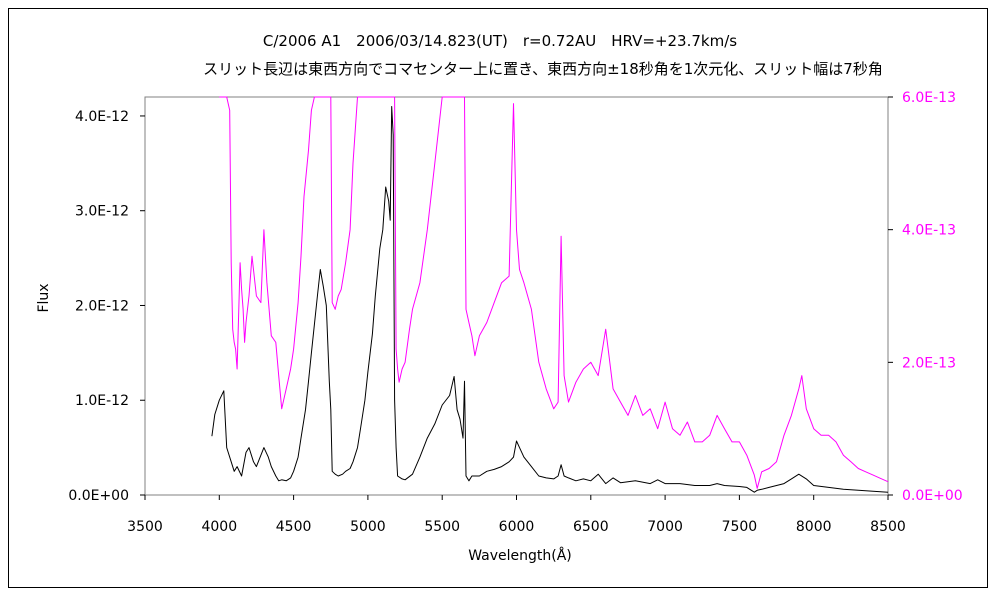  What do you see at coordinates (102, 117) in the screenshot?
I see `y-tick-label: 4.0E-12` at bounding box center [102, 117].